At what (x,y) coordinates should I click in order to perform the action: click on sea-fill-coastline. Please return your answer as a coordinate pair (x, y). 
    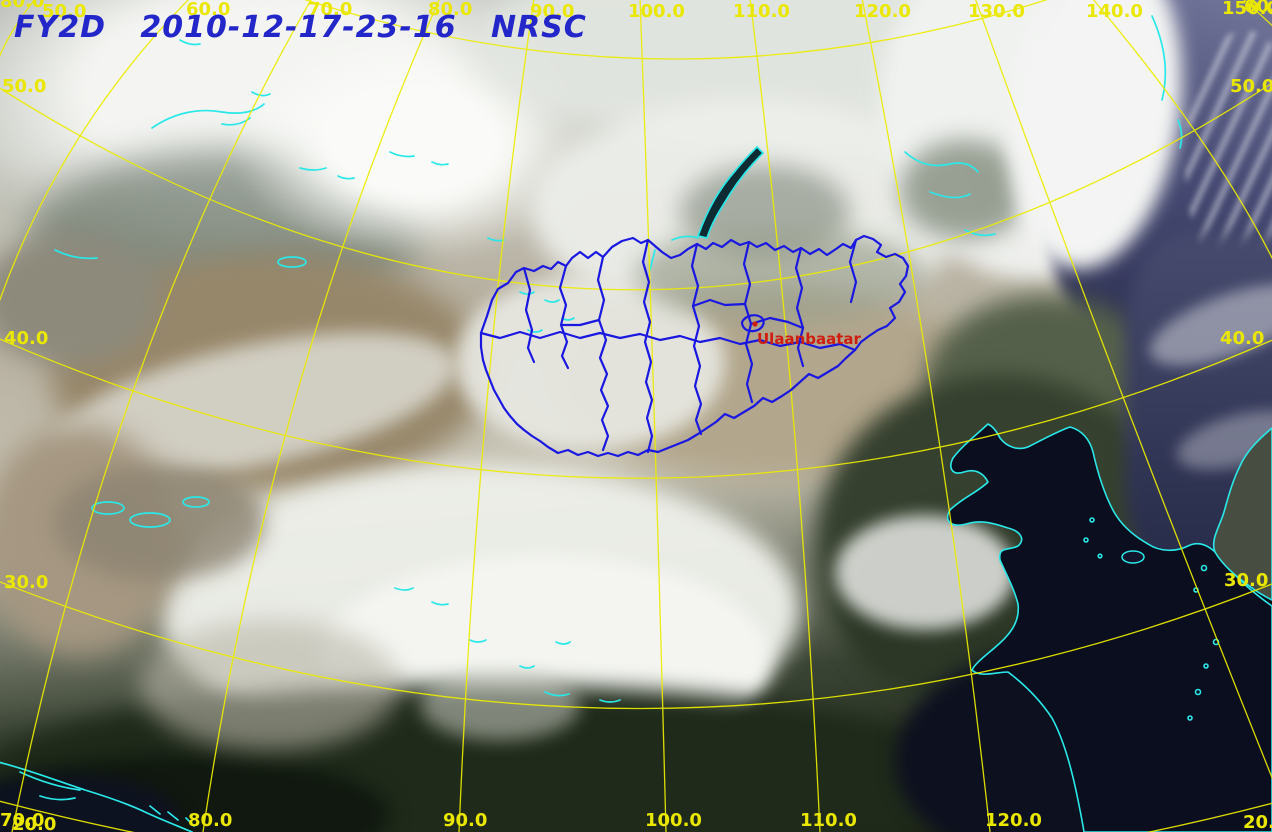
    Looking at the image, I should click on (1109, 627).